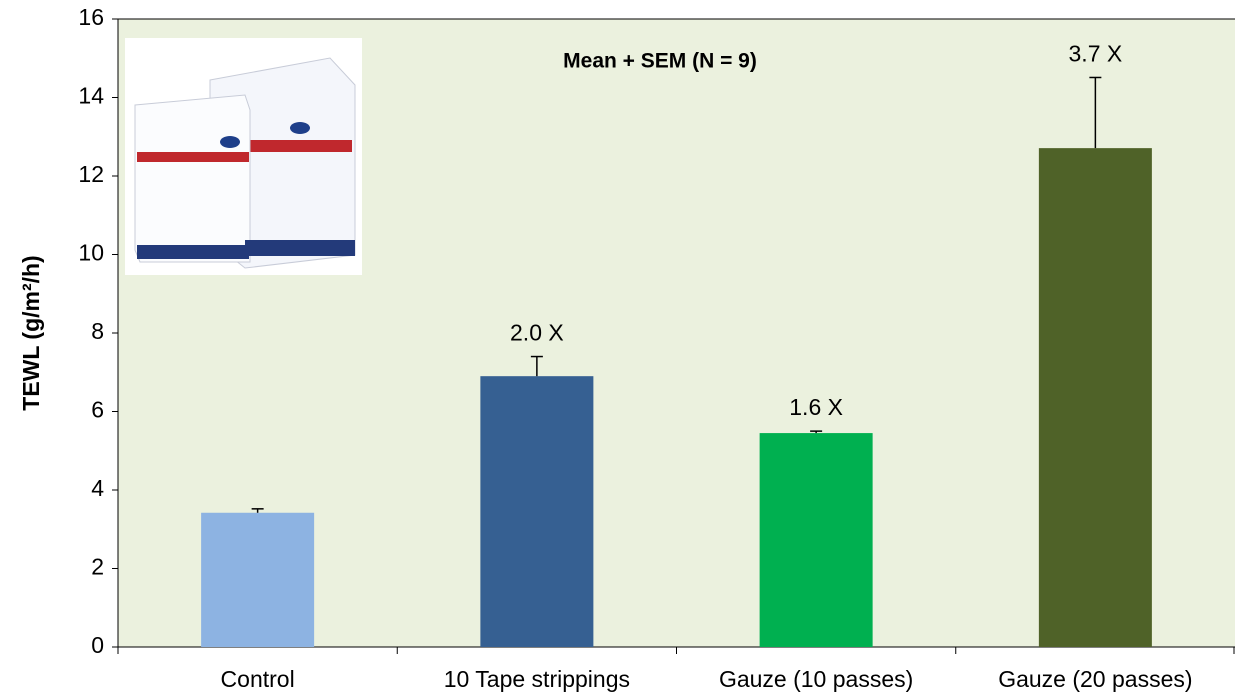 This screenshot has height=697, width=1235. I want to click on y-tick-label: 6, so click(97, 410).